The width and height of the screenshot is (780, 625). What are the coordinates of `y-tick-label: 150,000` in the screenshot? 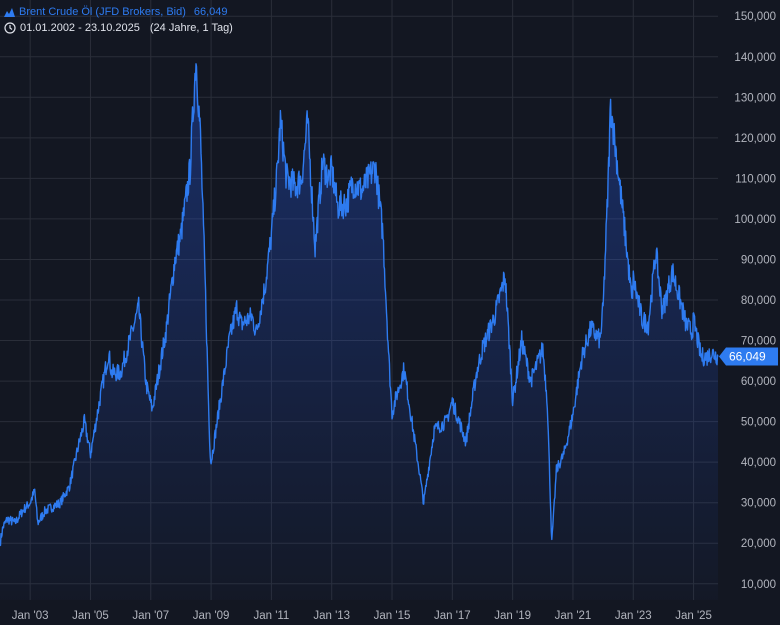 It's located at (755, 17).